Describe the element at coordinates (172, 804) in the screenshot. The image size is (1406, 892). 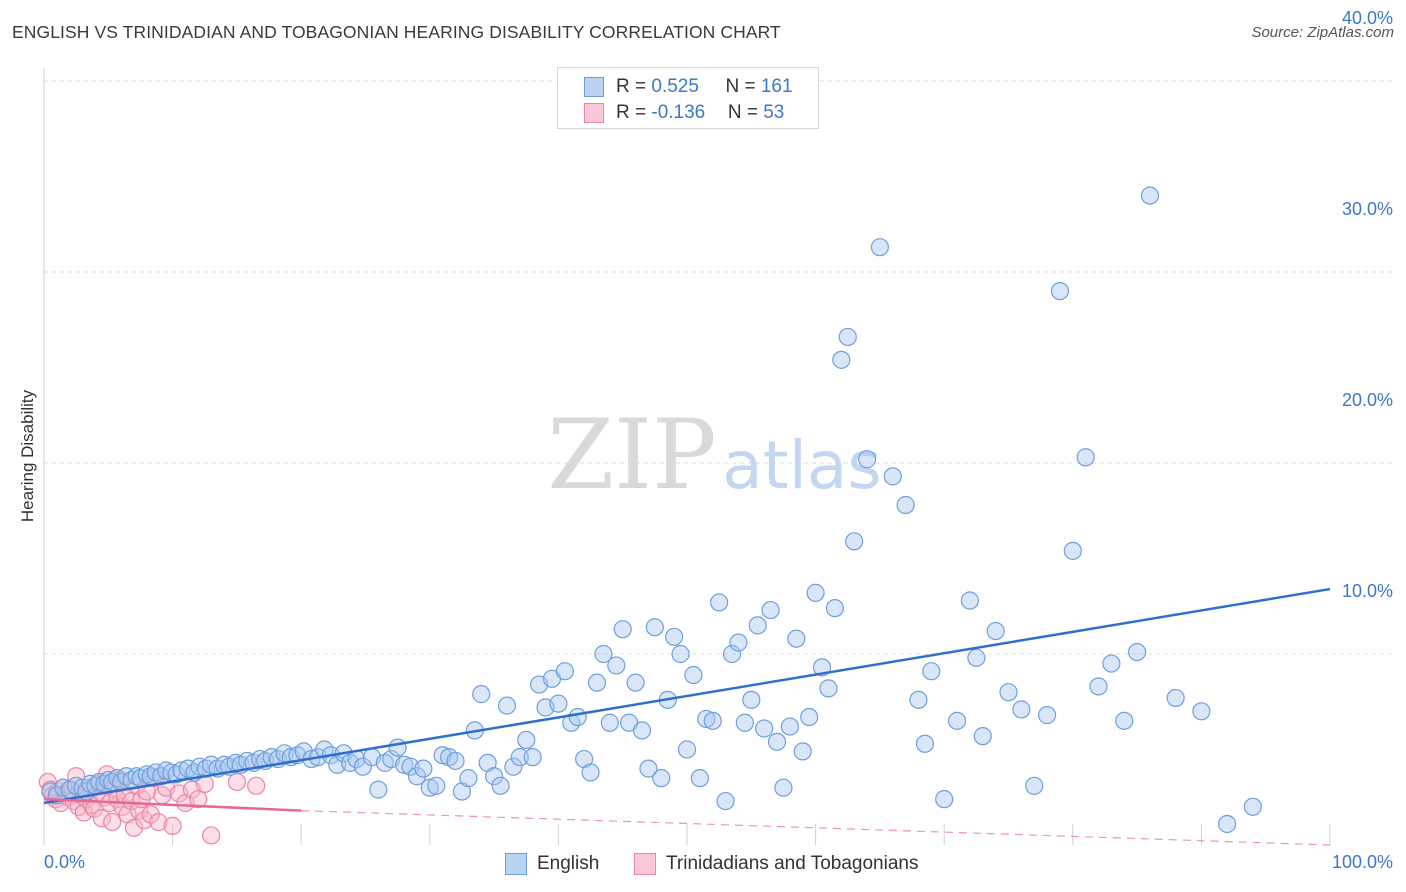
I see `trinidadian-trendline` at that location.